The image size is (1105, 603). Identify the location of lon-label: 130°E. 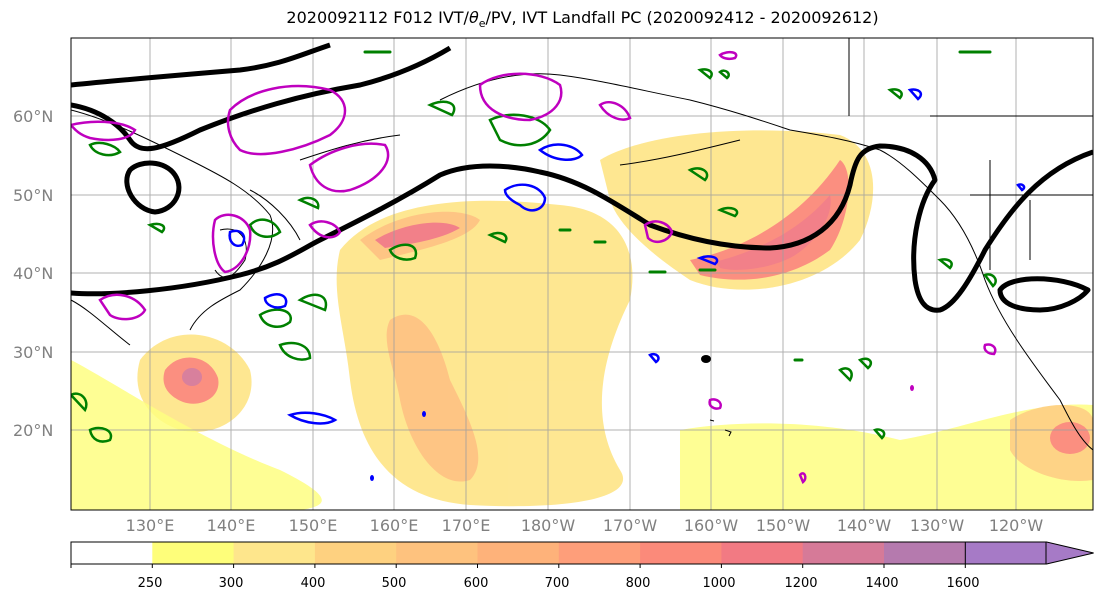
(150, 525).